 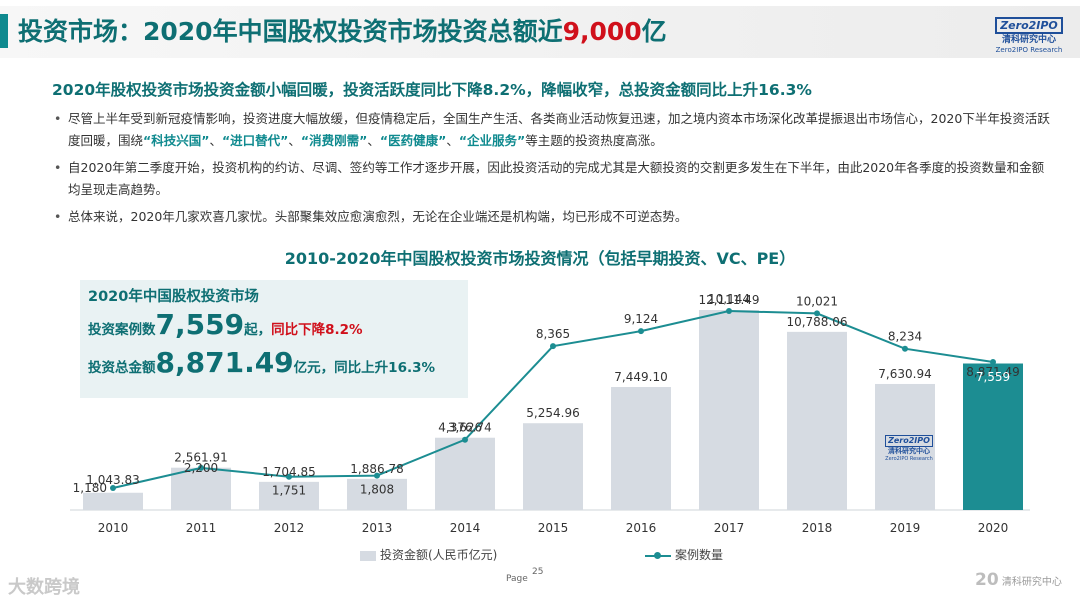 I want to click on bar-label-2017: 12,111.49, so click(x=728, y=300).